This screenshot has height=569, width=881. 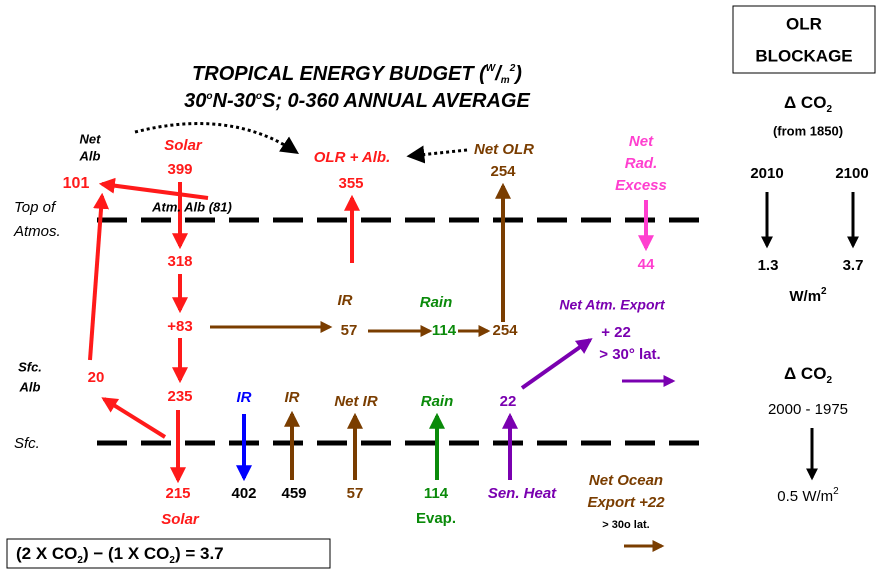 What do you see at coordinates (179, 169) in the screenshot?
I see `value: 399` at bounding box center [179, 169].